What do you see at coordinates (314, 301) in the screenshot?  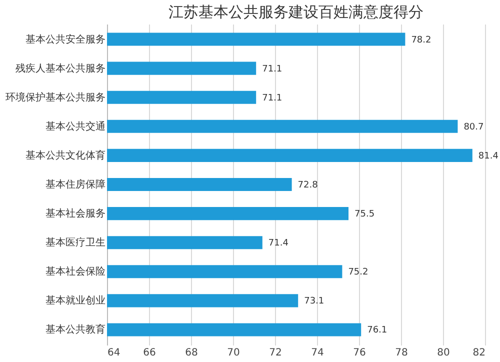 I see `data-label: 73.1` at bounding box center [314, 301].